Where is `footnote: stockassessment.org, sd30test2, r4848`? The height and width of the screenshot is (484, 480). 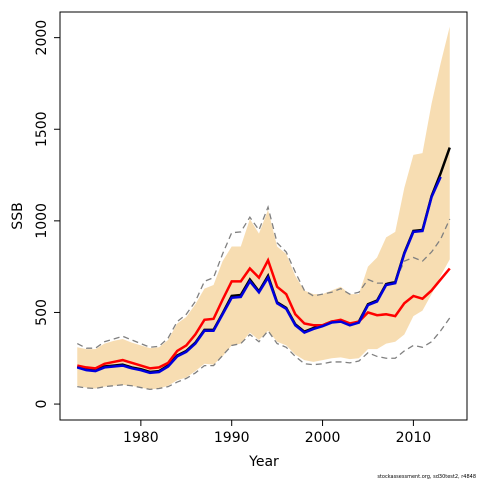 footnote: stockassessment.org, sd30test2, r4848 is located at coordinates (426, 477).